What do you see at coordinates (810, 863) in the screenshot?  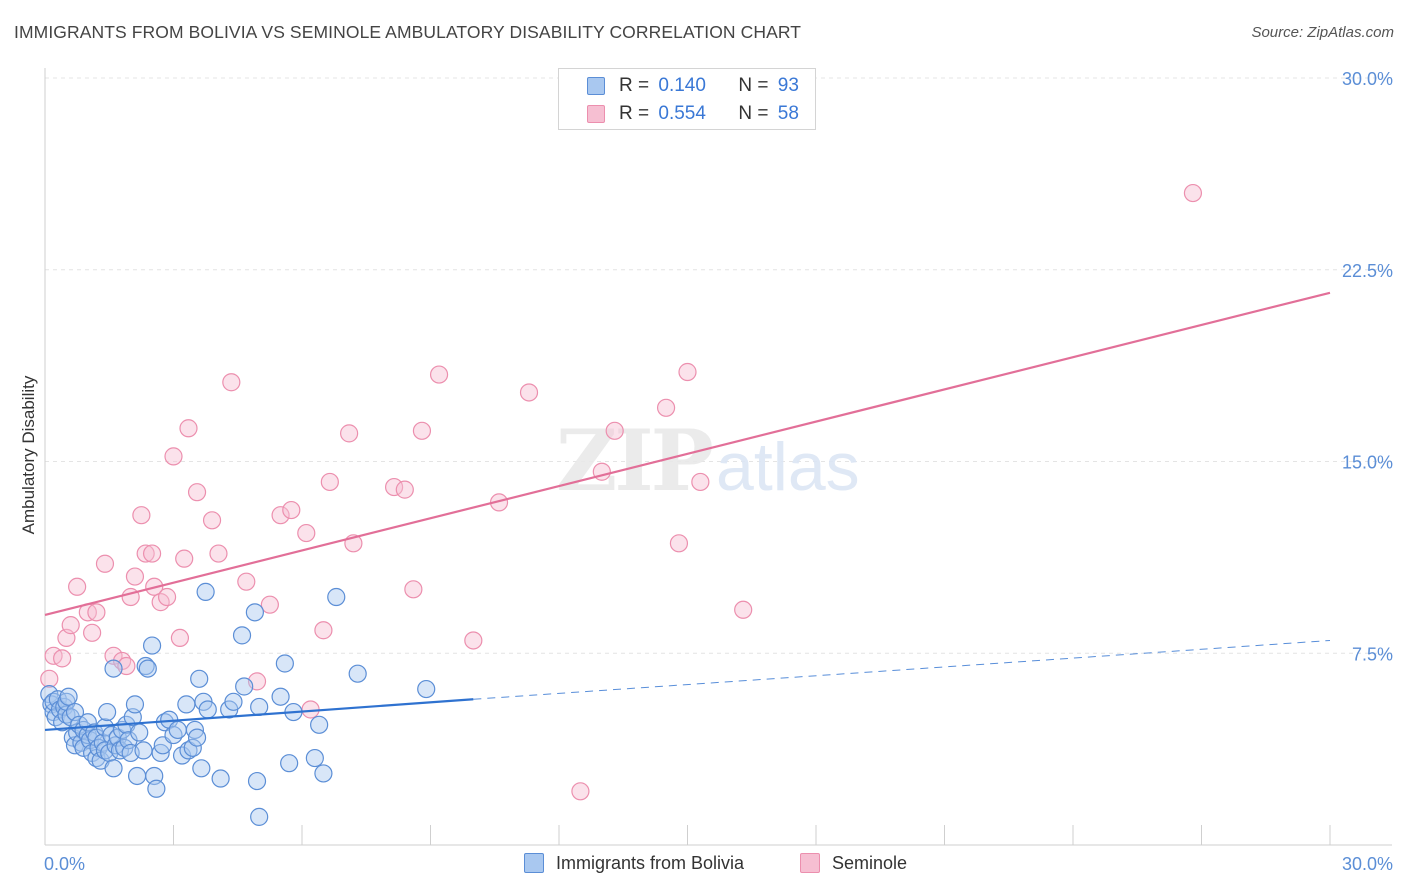 I see `bottom-swatch-seminole` at bounding box center [810, 863].